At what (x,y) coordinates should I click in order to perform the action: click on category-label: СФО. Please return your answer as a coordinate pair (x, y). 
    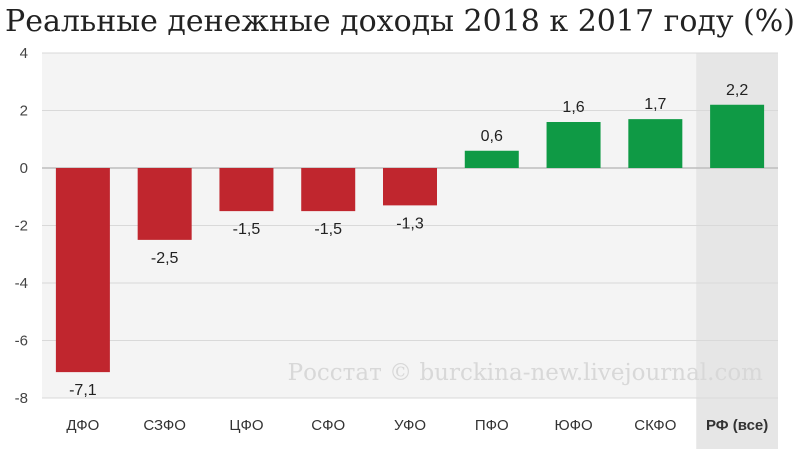
    Looking at the image, I should click on (328, 425).